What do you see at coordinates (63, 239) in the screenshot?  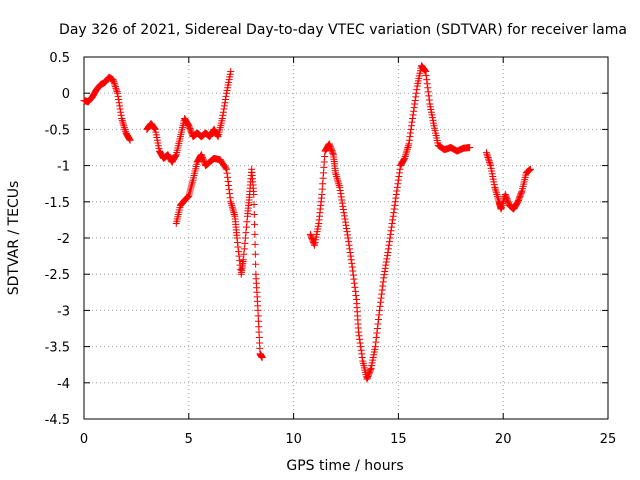 I see `y-tick-label: -2` at bounding box center [63, 239].